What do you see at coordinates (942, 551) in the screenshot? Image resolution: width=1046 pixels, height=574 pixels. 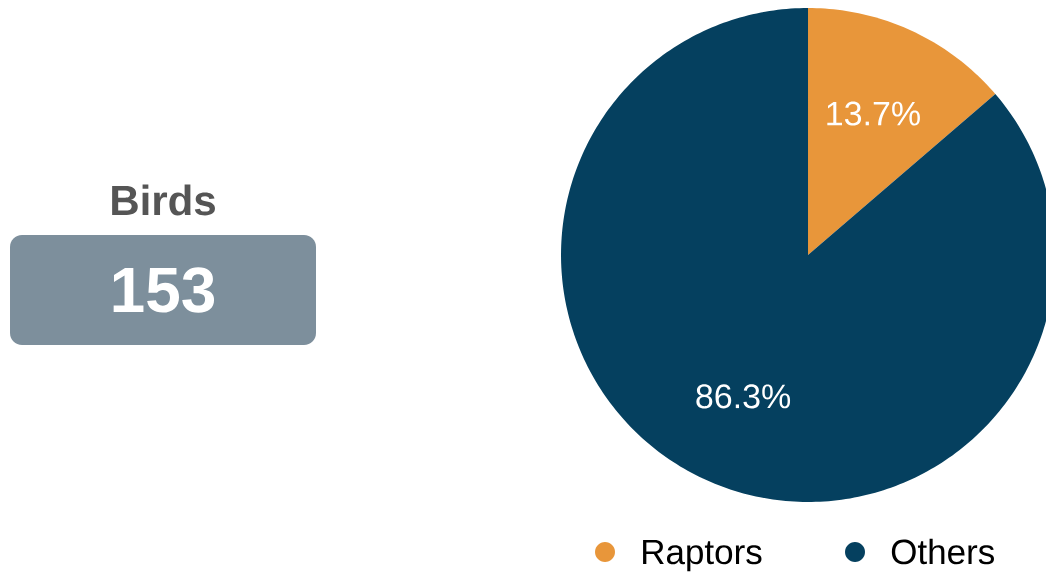 I see `legend-label: Others` at bounding box center [942, 551].